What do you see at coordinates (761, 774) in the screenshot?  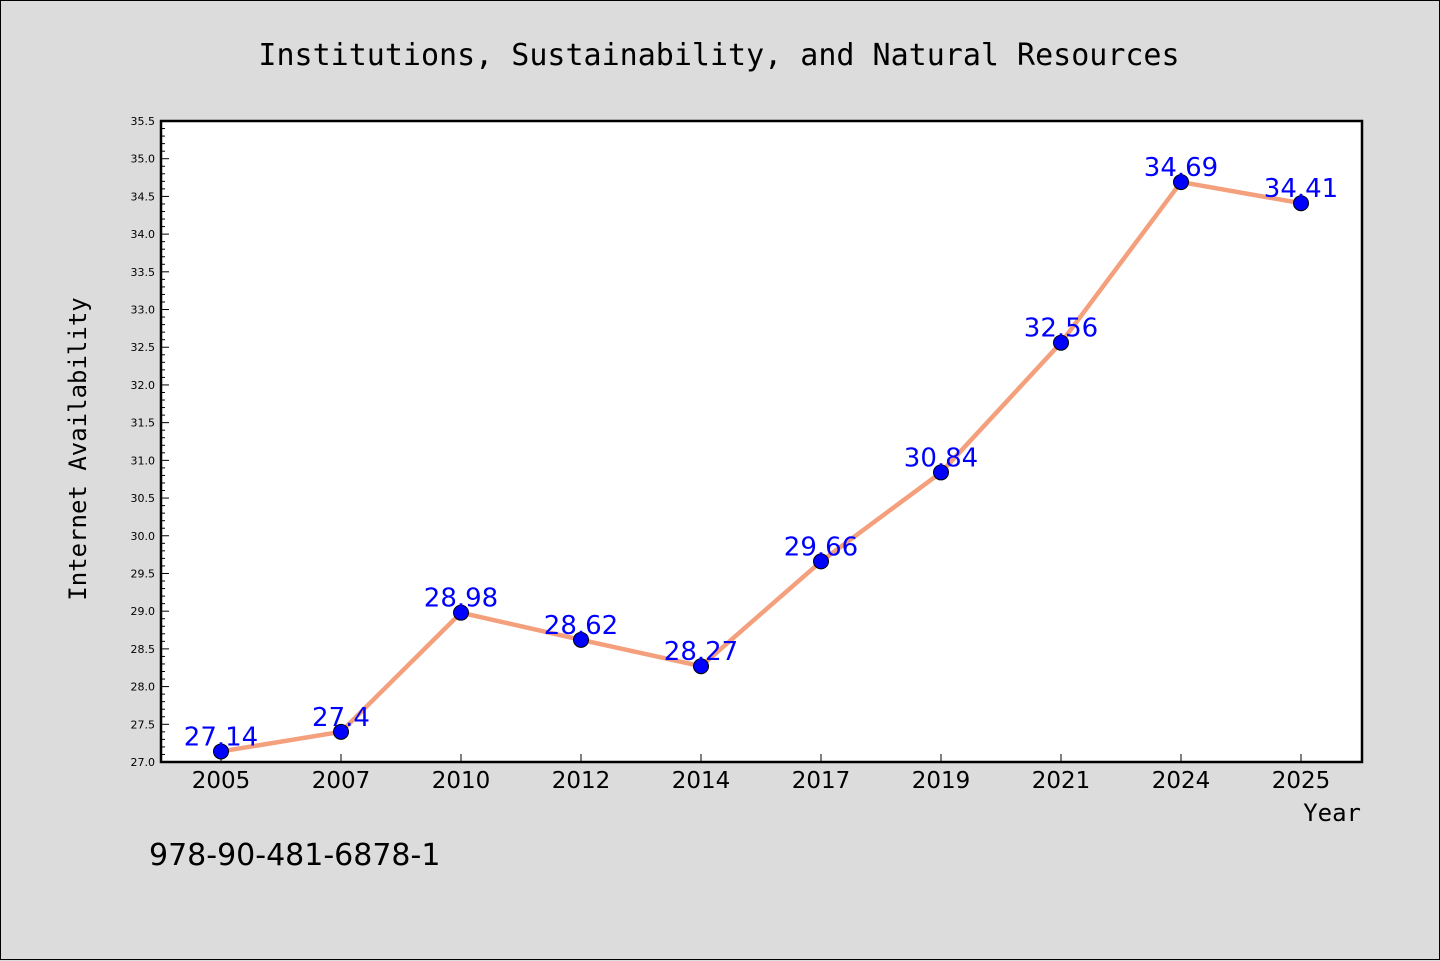 I see `x-axis: 2005 2007 2010 2012 2014 2017 2019 2021 2024 2025` at bounding box center [761, 774].